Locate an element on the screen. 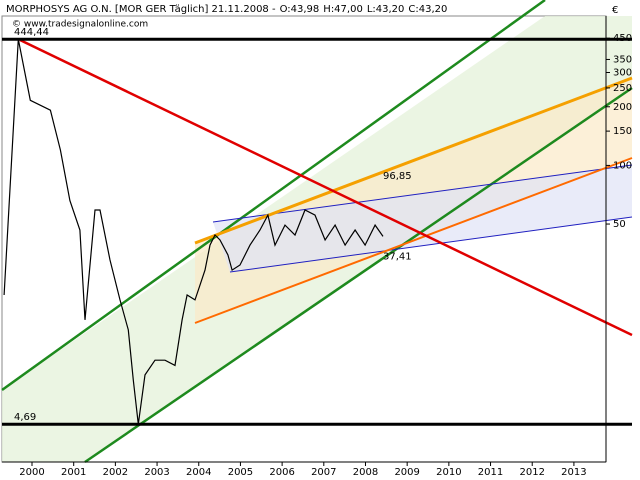 The width and height of the screenshot is (640, 480). x-tick-label: 2010 is located at coordinates (448, 472).